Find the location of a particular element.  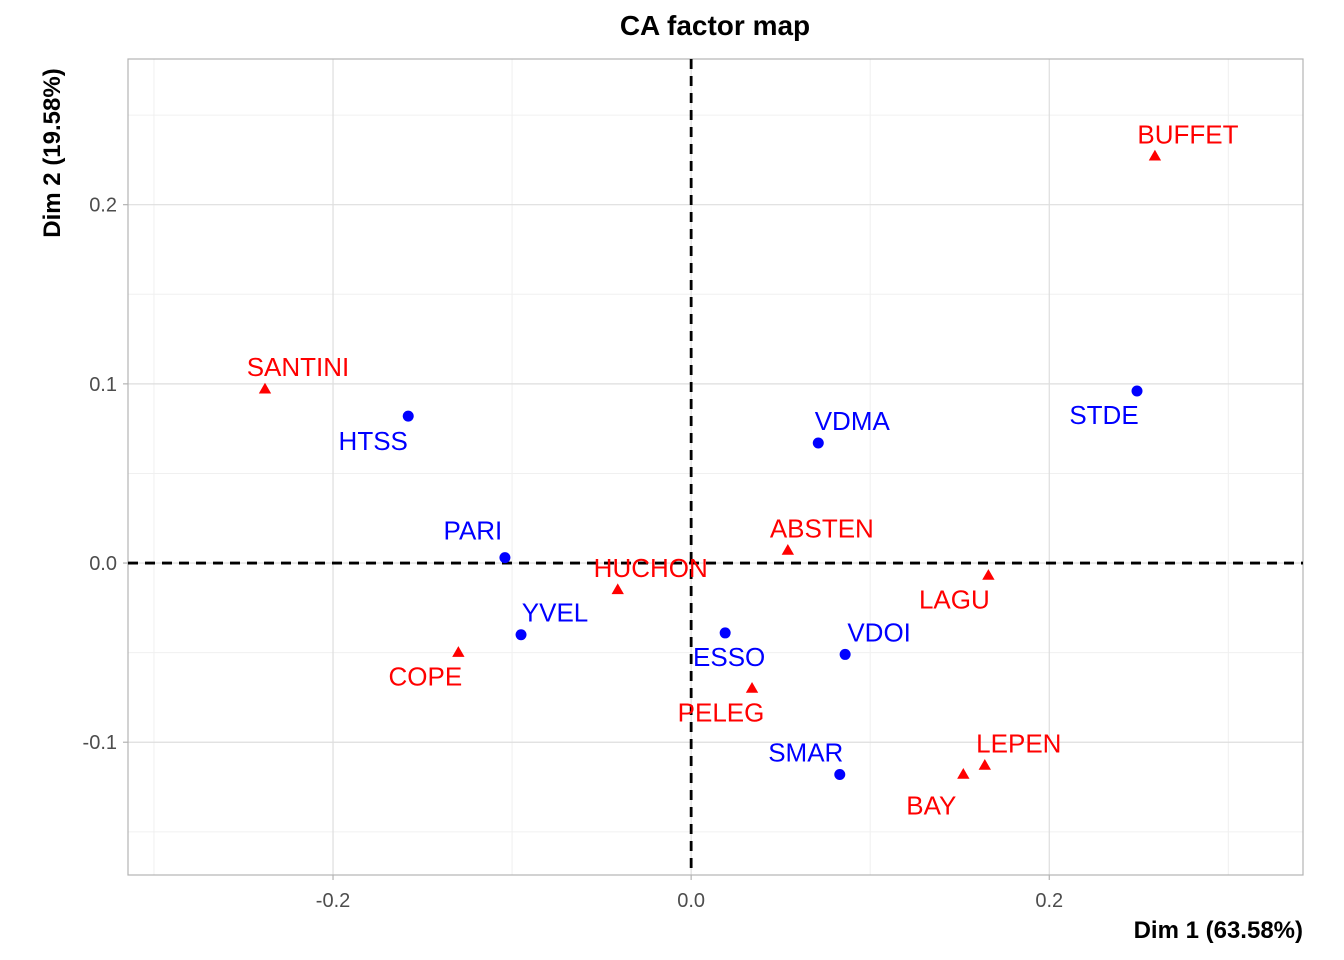

label-santini: SANTINI is located at coordinates (298, 367).